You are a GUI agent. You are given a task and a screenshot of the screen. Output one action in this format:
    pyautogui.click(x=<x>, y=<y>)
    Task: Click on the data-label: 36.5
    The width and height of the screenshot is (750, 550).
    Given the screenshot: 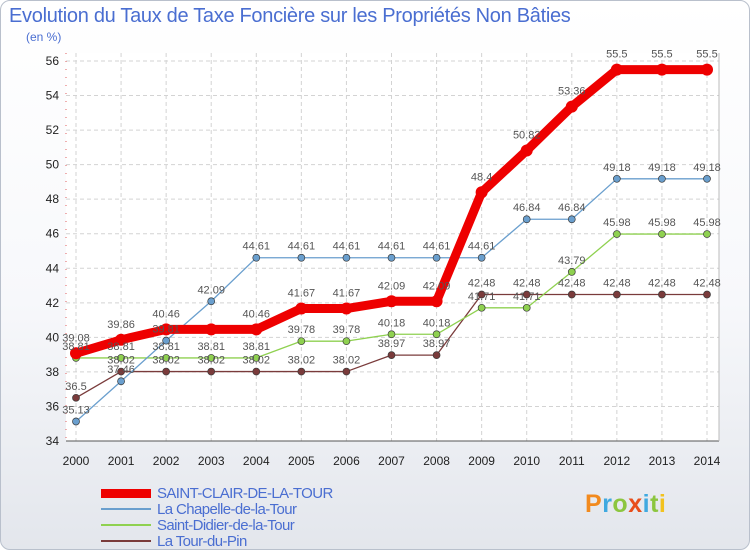 What is the action you would take?
    pyautogui.click(x=75, y=387)
    